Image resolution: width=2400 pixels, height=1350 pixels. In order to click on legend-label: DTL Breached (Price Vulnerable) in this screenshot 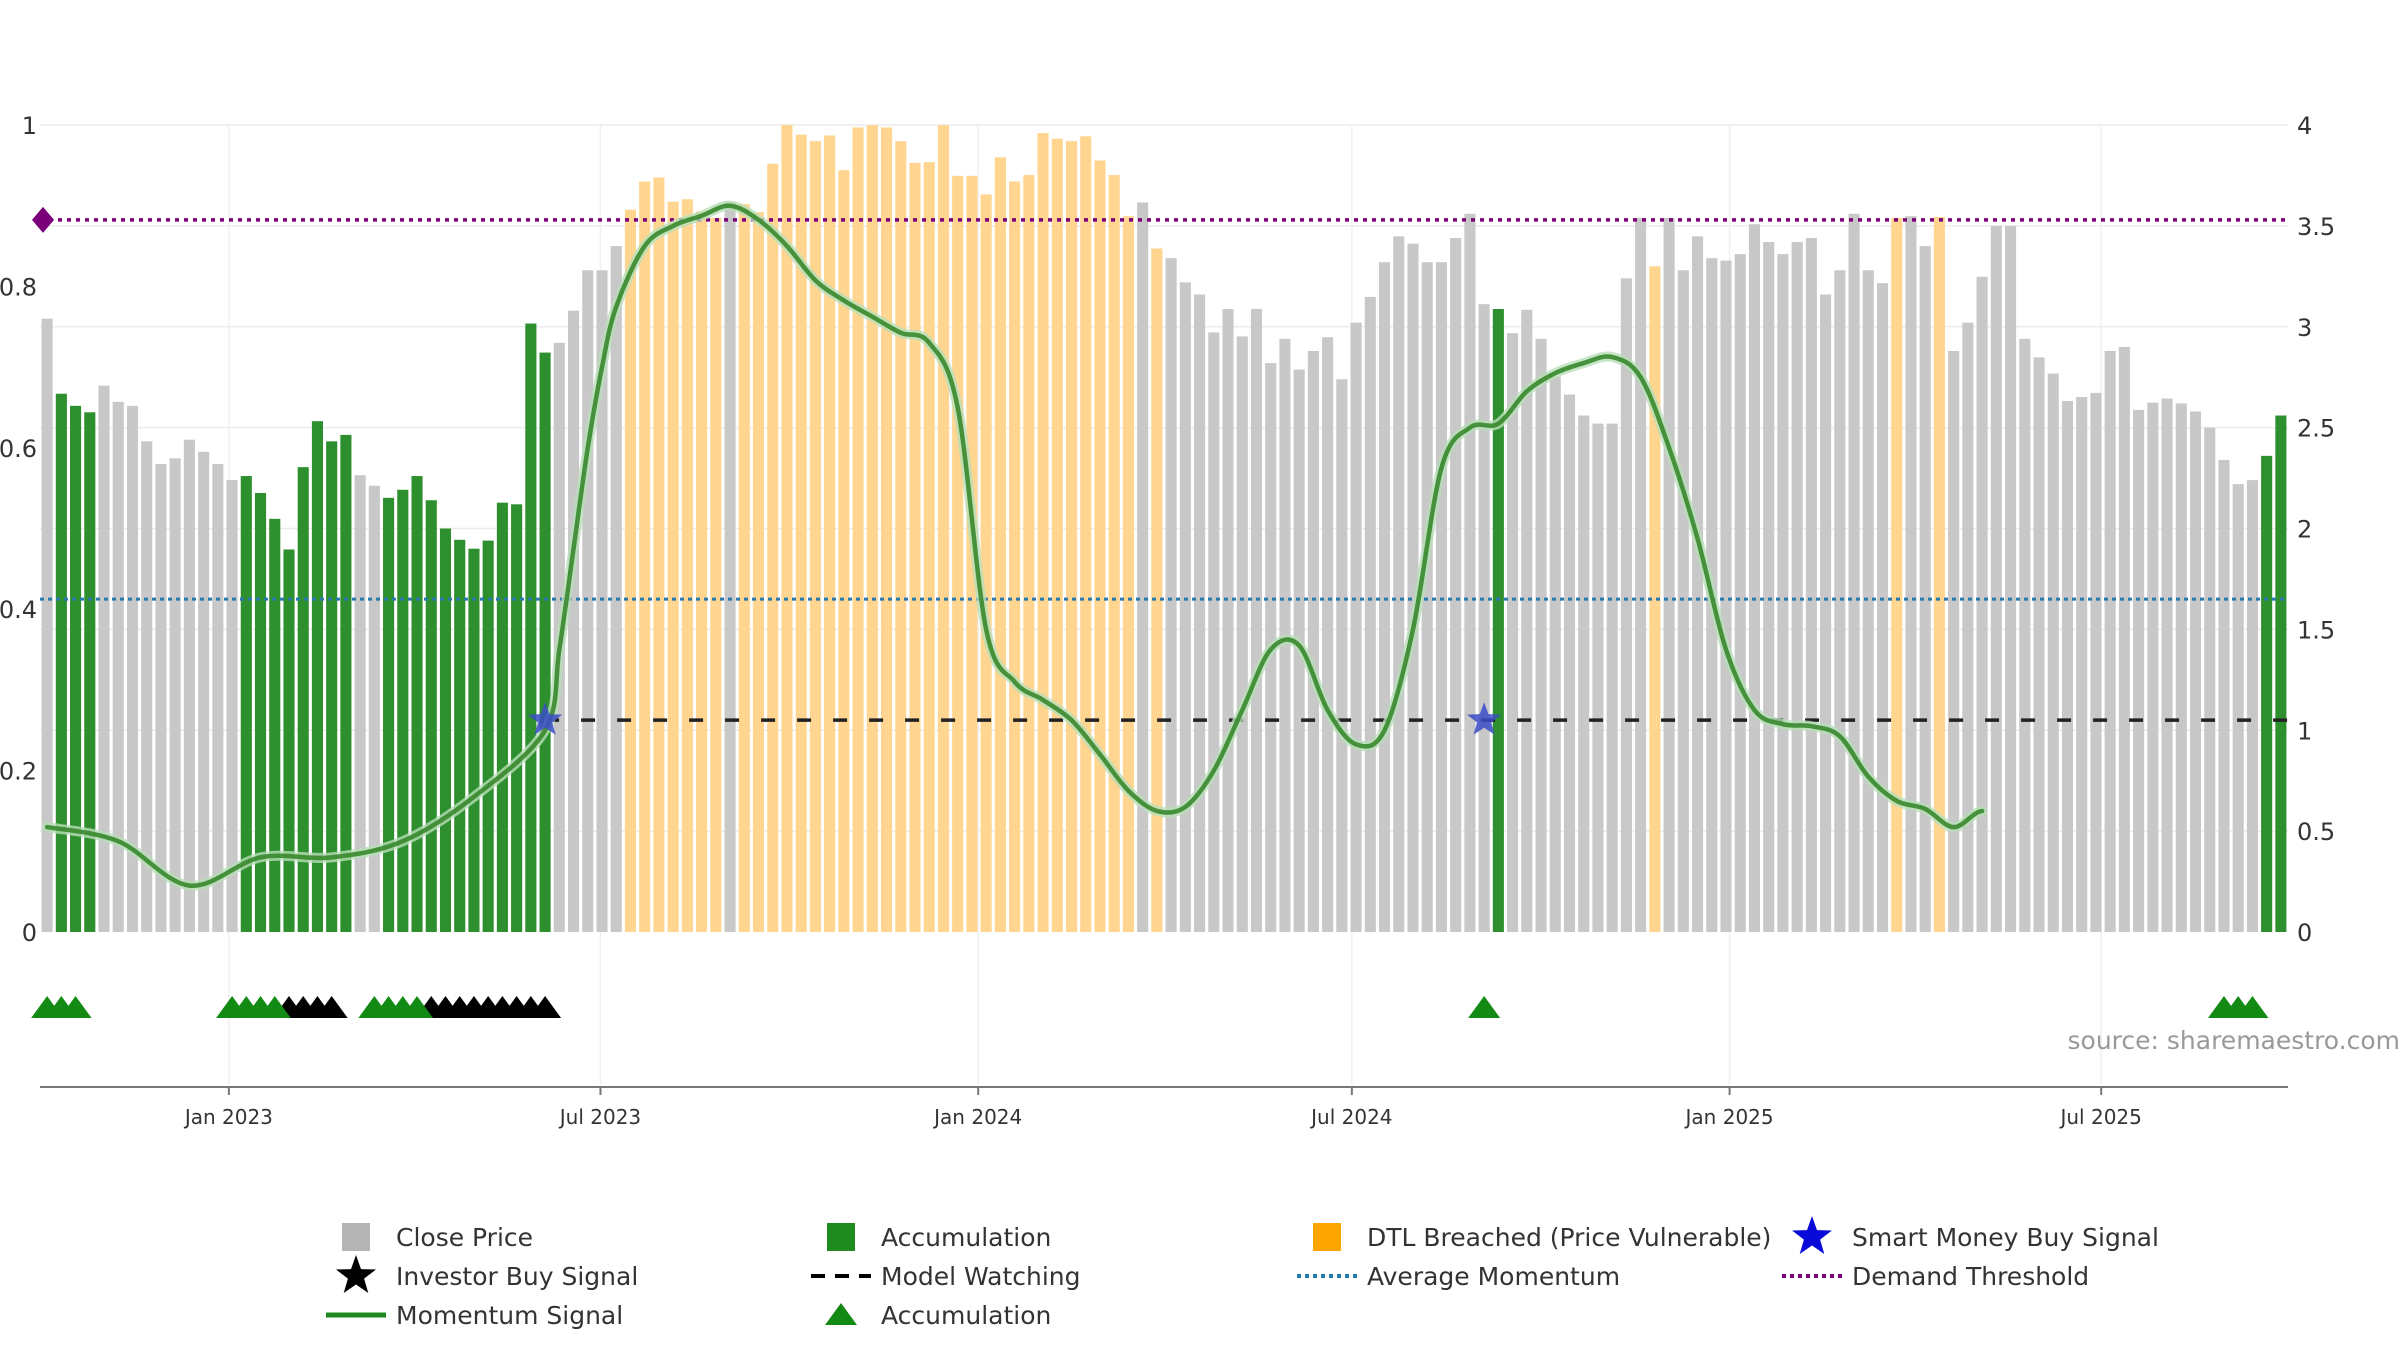, I will do `click(1569, 1237)`.